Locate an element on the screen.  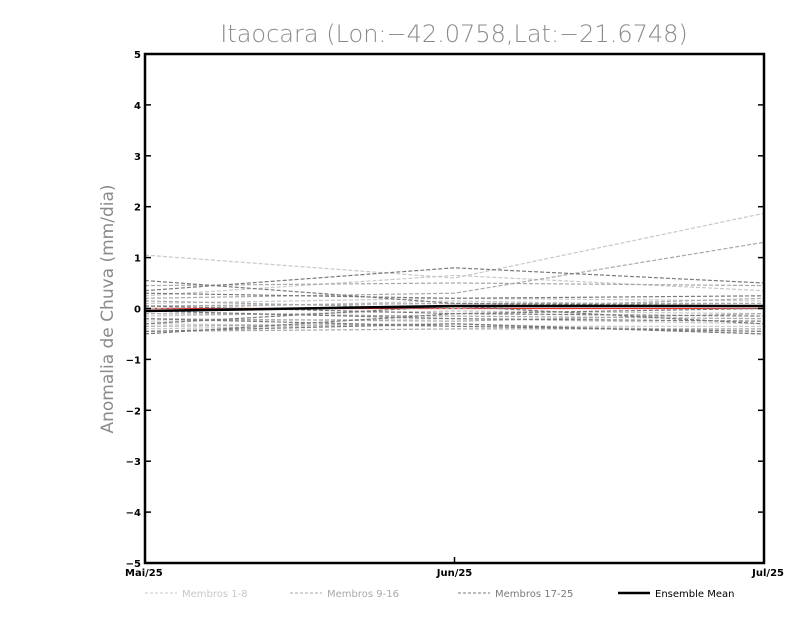
chart-title: Itaocara (Lon:−42.0758,Lat:−21.6748) is located at coordinates (454, 34).